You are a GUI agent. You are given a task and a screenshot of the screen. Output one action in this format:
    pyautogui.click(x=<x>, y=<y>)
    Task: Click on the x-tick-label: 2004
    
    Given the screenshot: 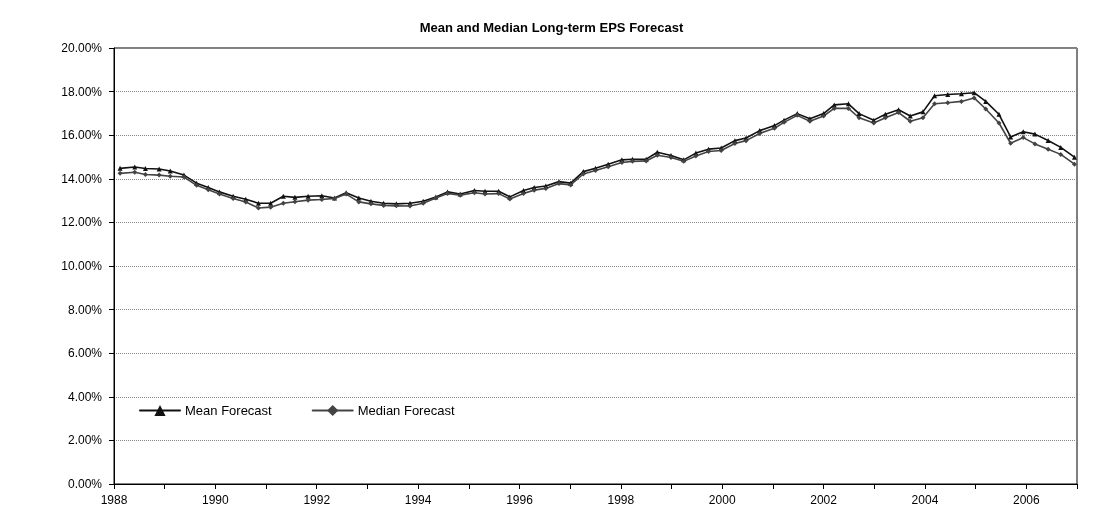 What is the action you would take?
    pyautogui.click(x=925, y=500)
    